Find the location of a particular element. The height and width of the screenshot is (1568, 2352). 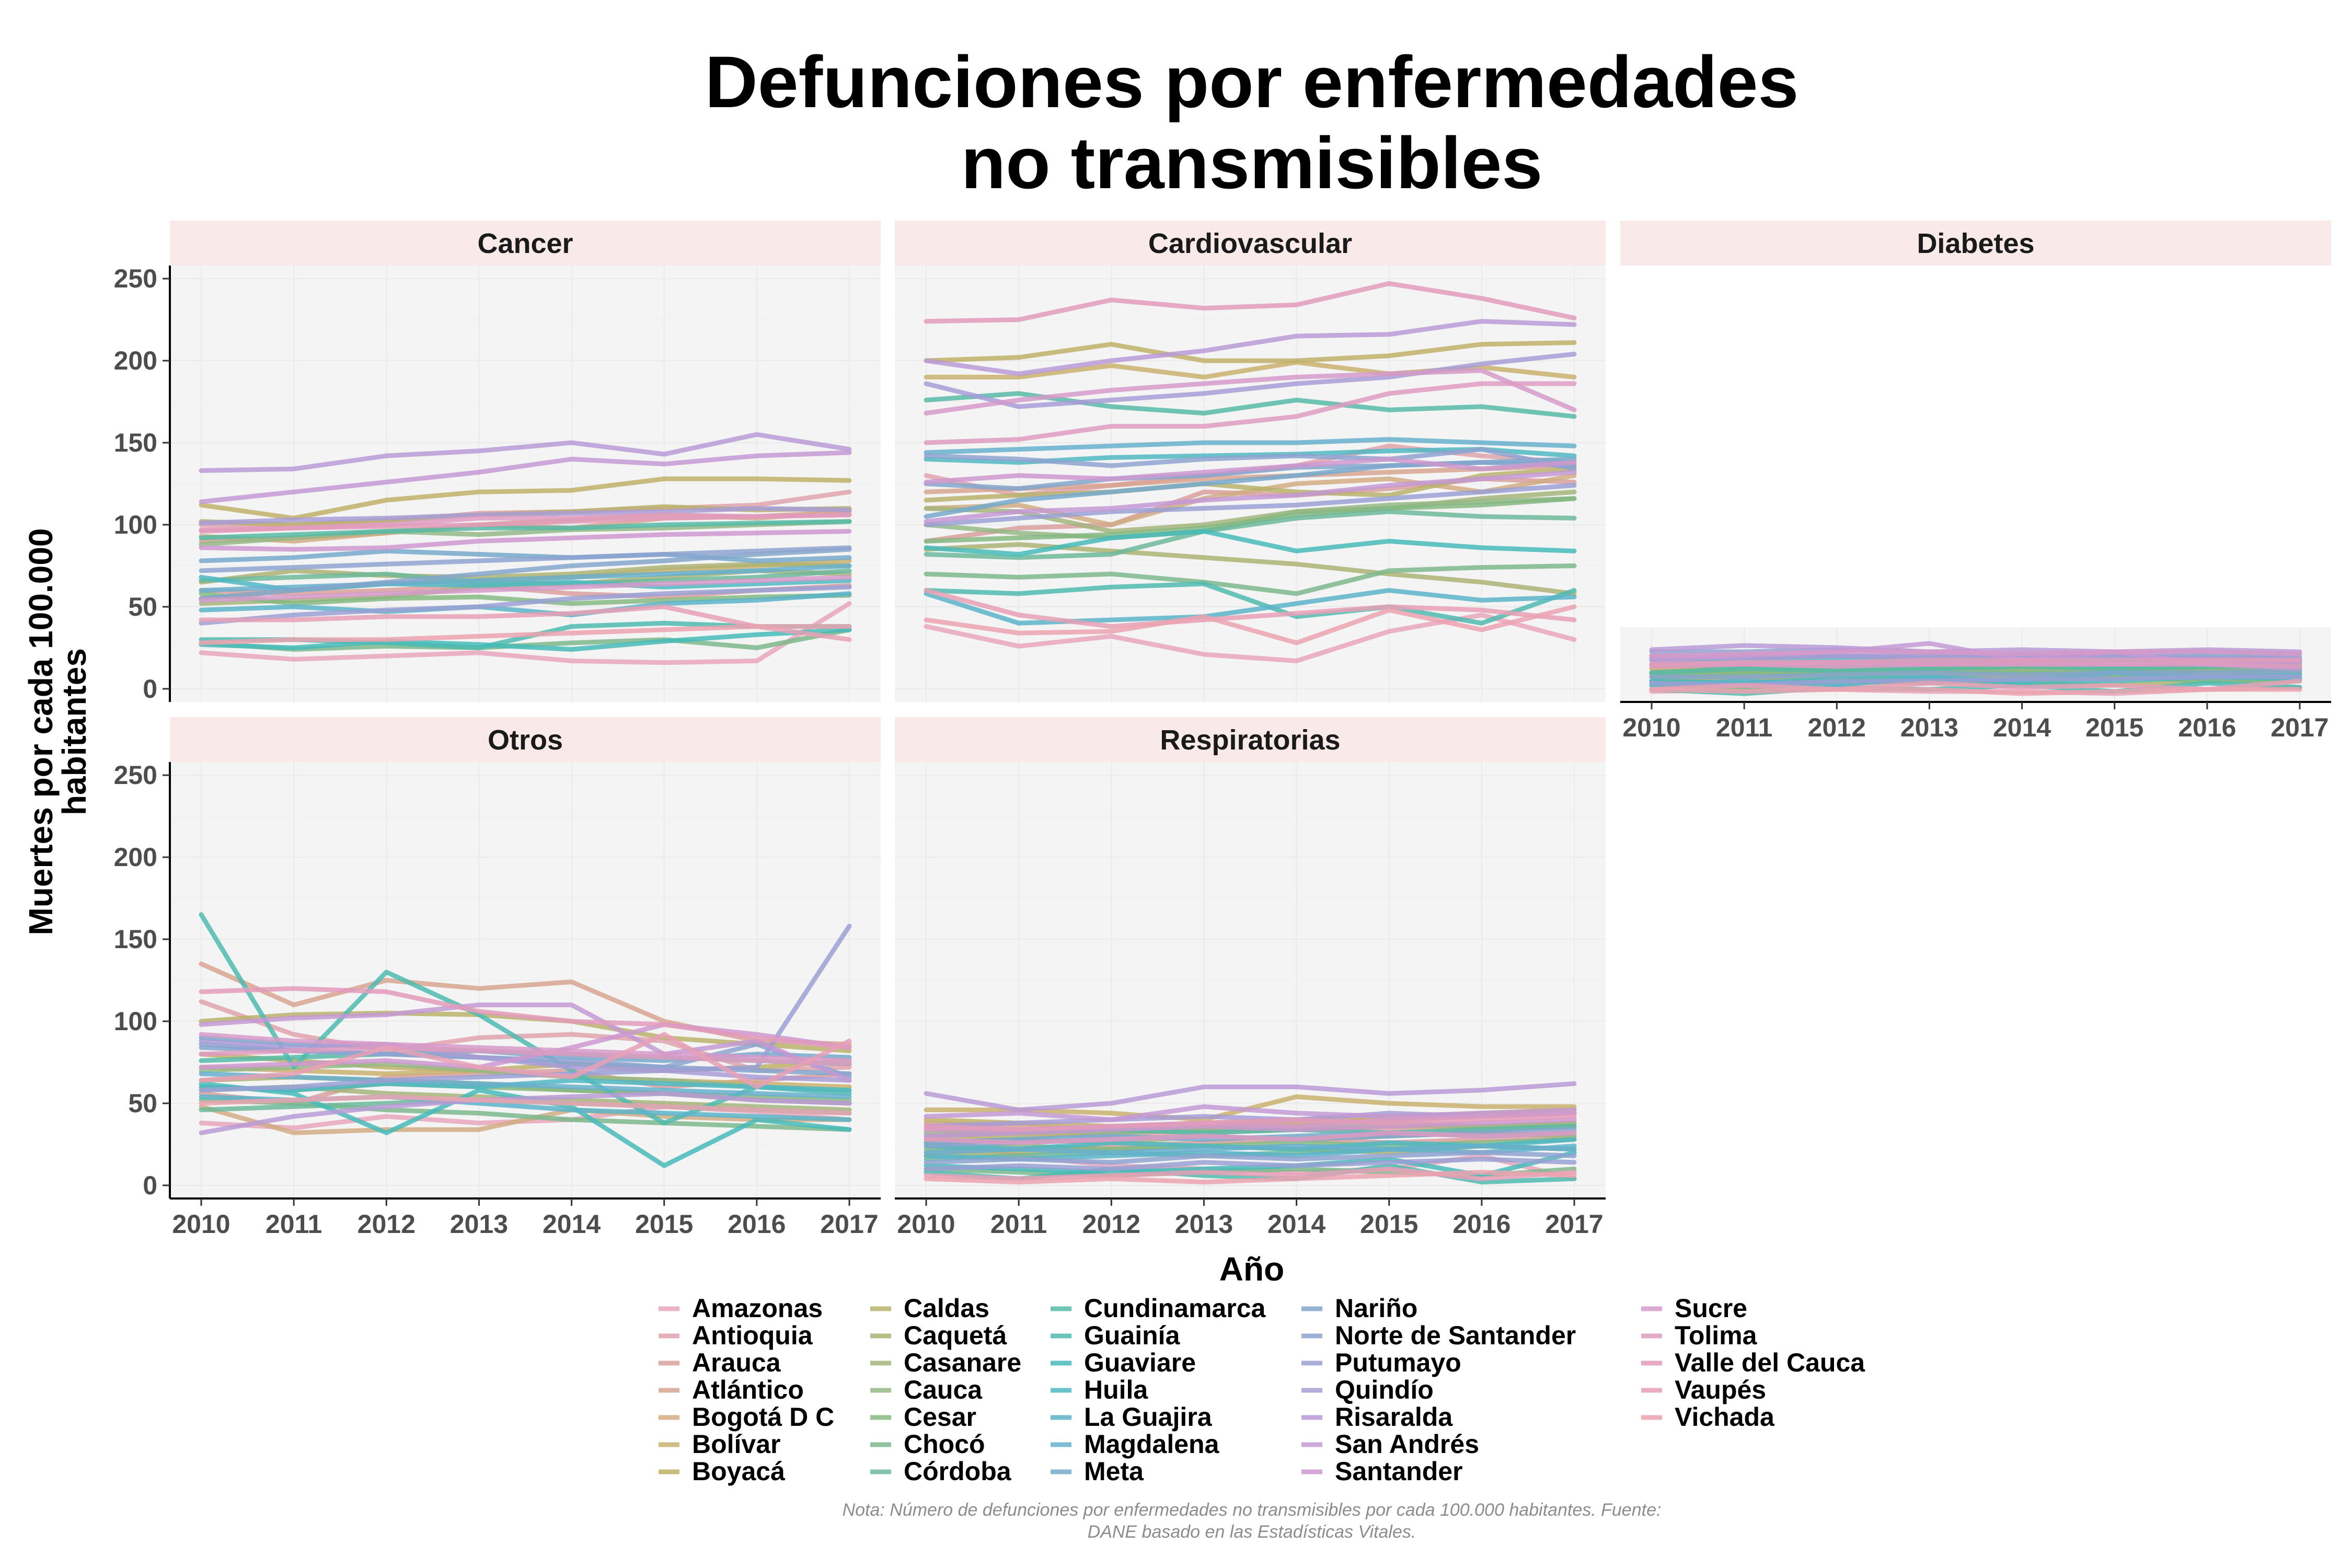

legend-item-vichada: Vichada is located at coordinates (1708, 1417).